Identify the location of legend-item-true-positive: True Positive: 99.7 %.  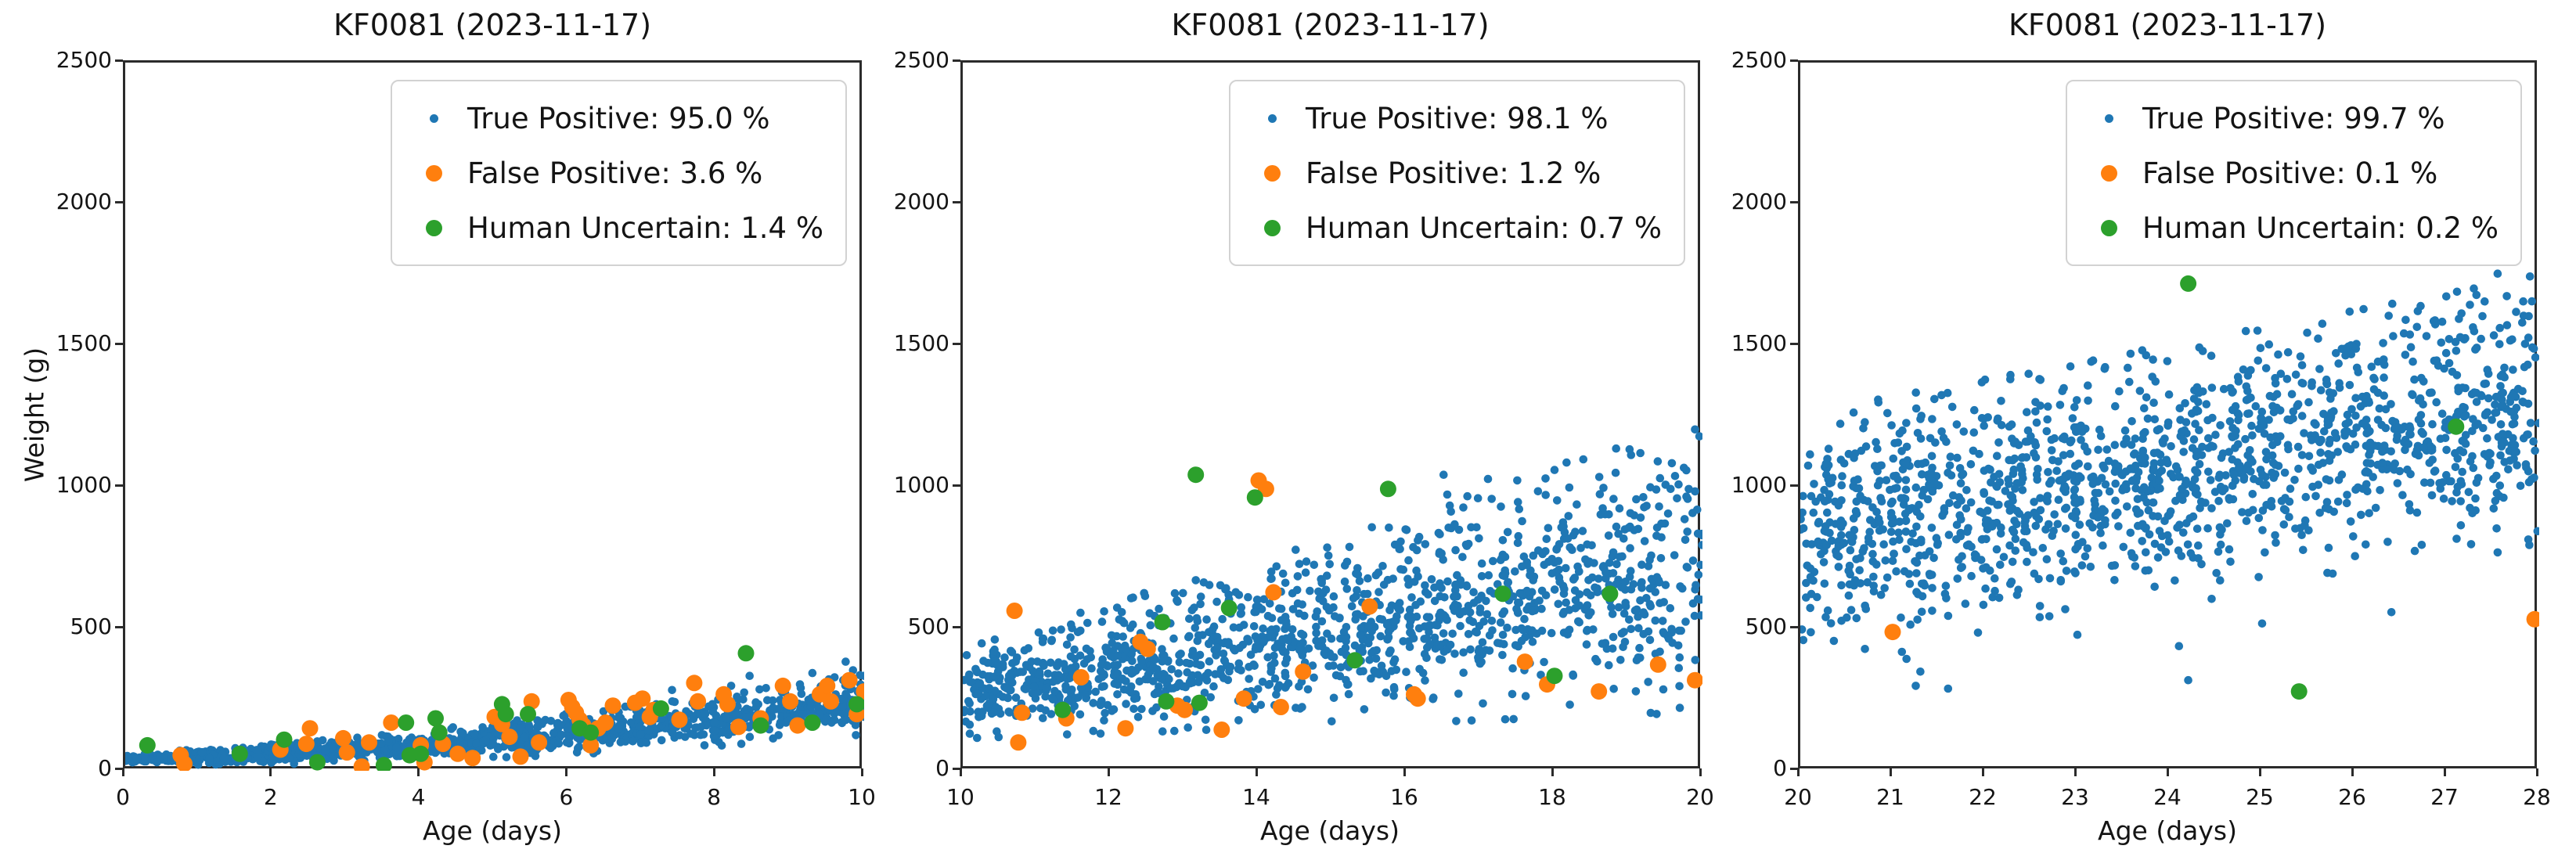
(2287, 118).